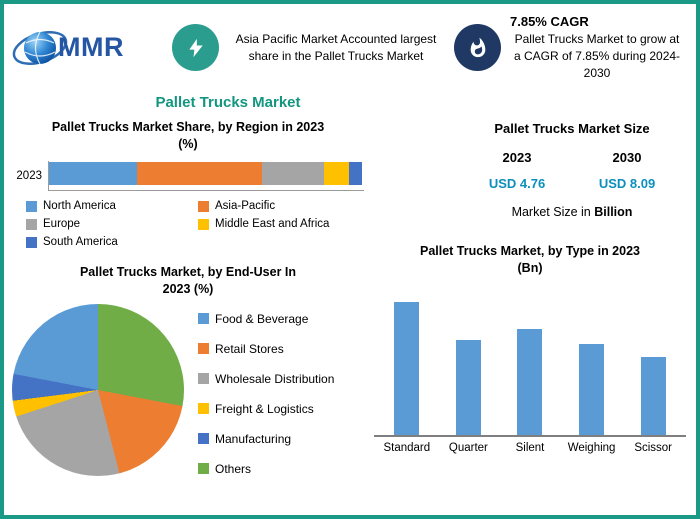 The width and height of the screenshot is (700, 519). What do you see at coordinates (407, 448) in the screenshot?
I see `type-bar-label: Standard` at bounding box center [407, 448].